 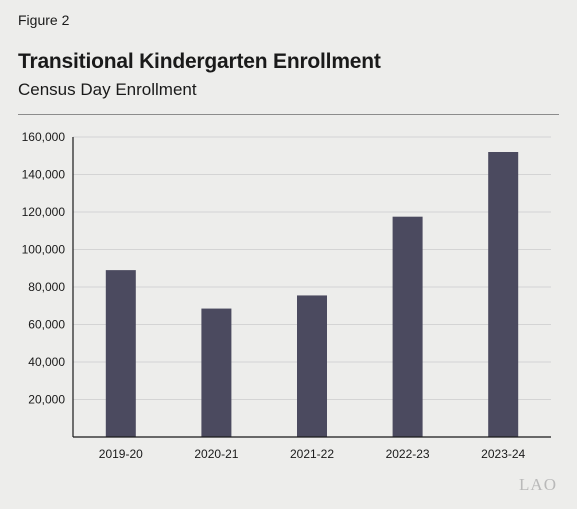 What do you see at coordinates (44, 20) in the screenshot?
I see `figure-label: Figure 2` at bounding box center [44, 20].